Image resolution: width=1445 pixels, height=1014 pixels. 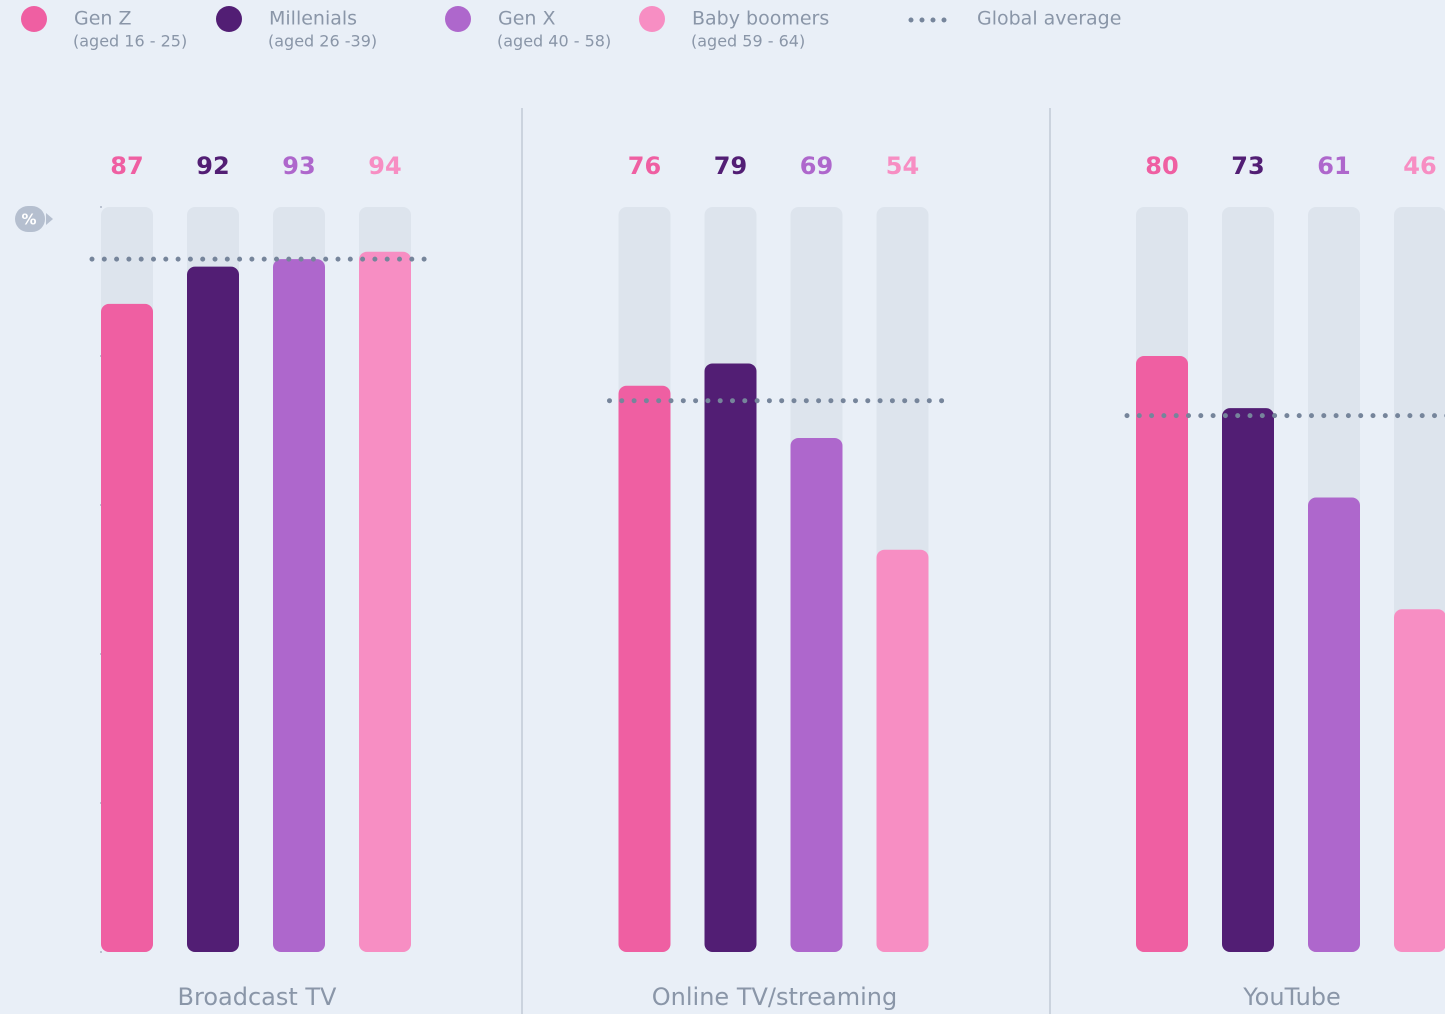 What do you see at coordinates (49, 219) in the screenshot?
I see `unit-badge-arrow` at bounding box center [49, 219].